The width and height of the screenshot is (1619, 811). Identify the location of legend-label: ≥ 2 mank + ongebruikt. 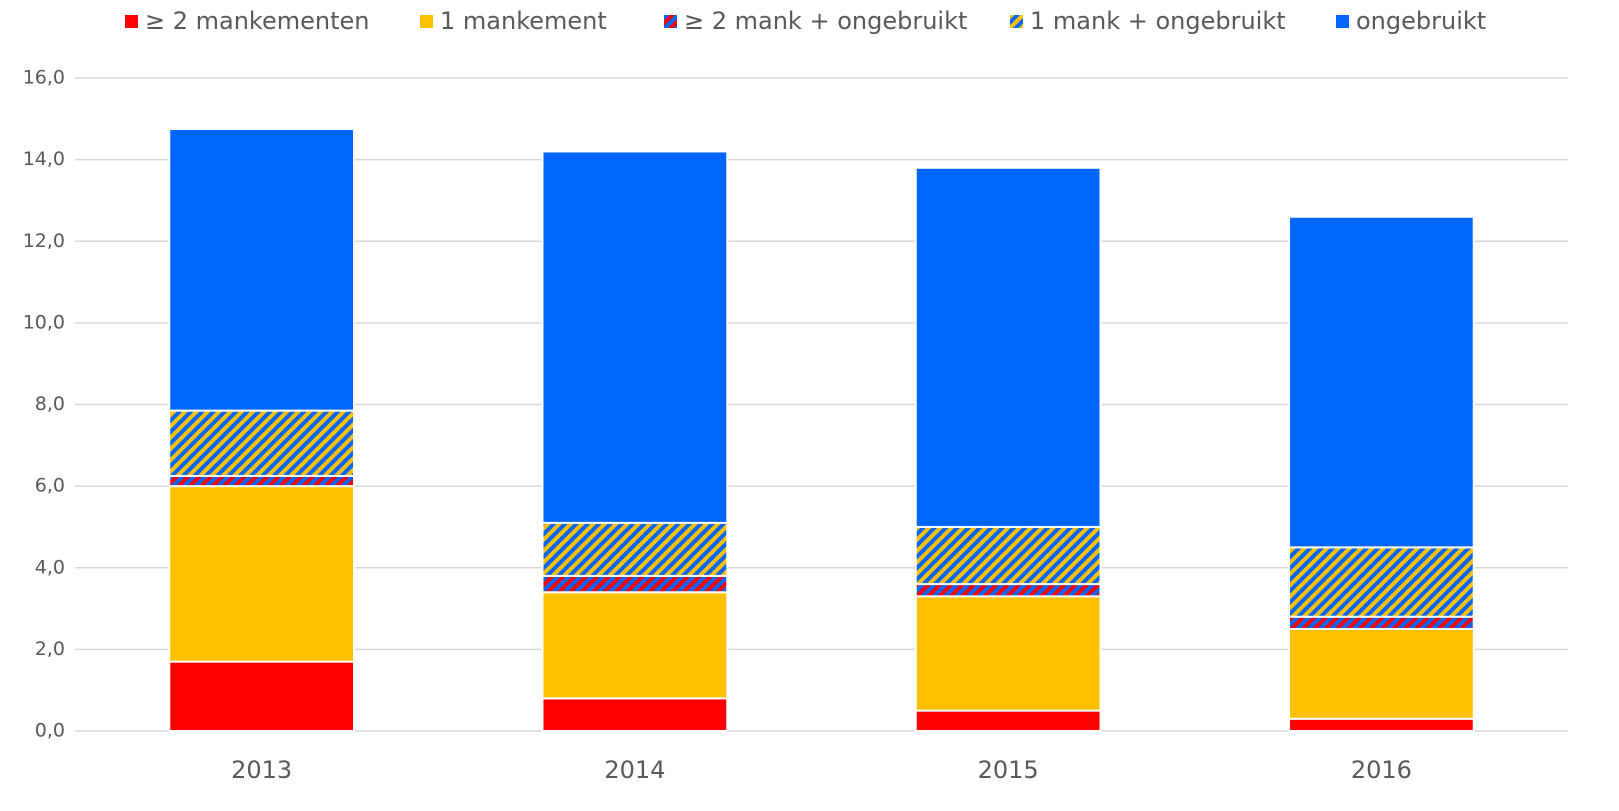
(825, 21).